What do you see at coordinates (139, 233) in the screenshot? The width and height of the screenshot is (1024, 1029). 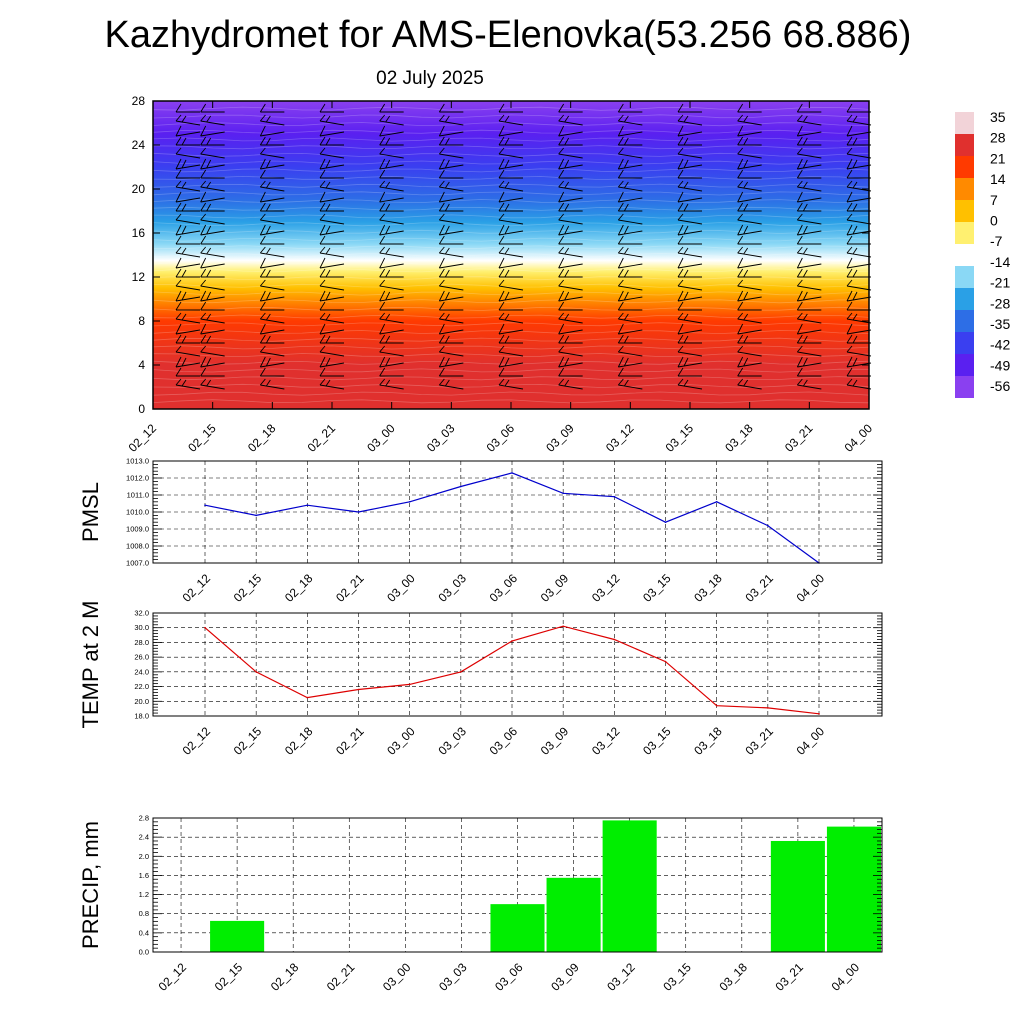 I see `y-tick-label: 16` at bounding box center [139, 233].